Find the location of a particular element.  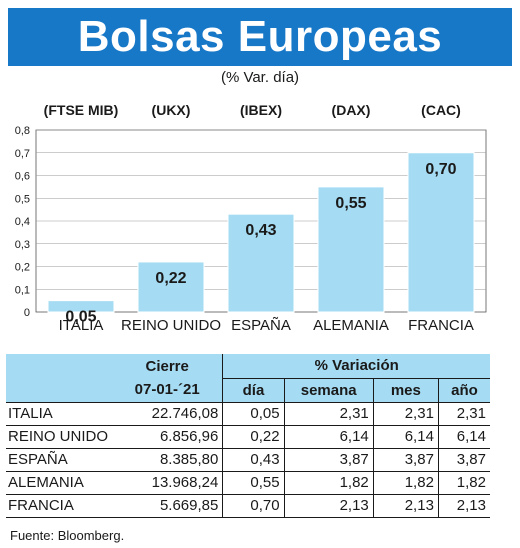

row-cierre: 22.746,08 is located at coordinates (167, 414).